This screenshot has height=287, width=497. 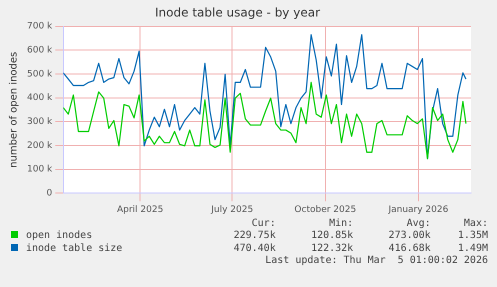 I want to click on text: 120.85k, so click(x=332, y=235).